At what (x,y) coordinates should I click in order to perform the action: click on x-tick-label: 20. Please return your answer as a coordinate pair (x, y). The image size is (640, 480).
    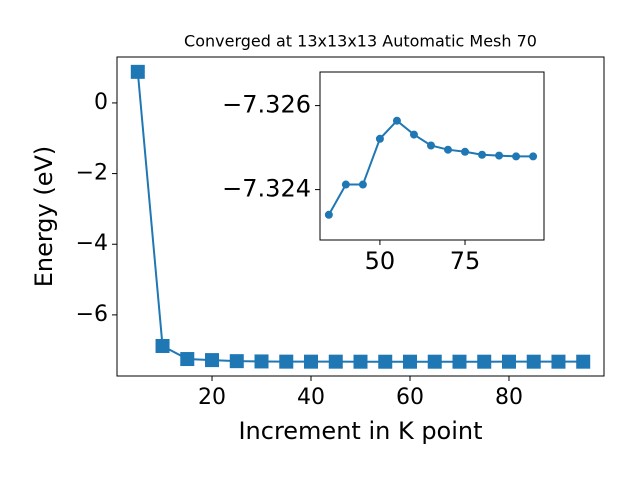
    Looking at the image, I should click on (212, 397).